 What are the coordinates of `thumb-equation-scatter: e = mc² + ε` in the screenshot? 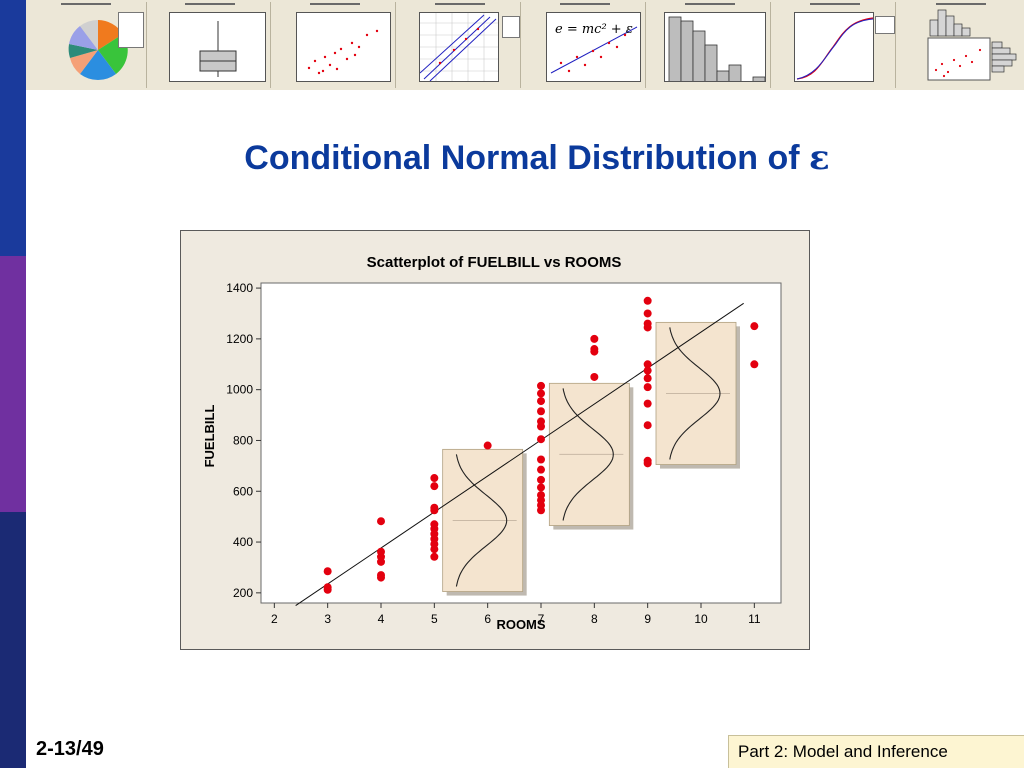 It's located at (585, 45).